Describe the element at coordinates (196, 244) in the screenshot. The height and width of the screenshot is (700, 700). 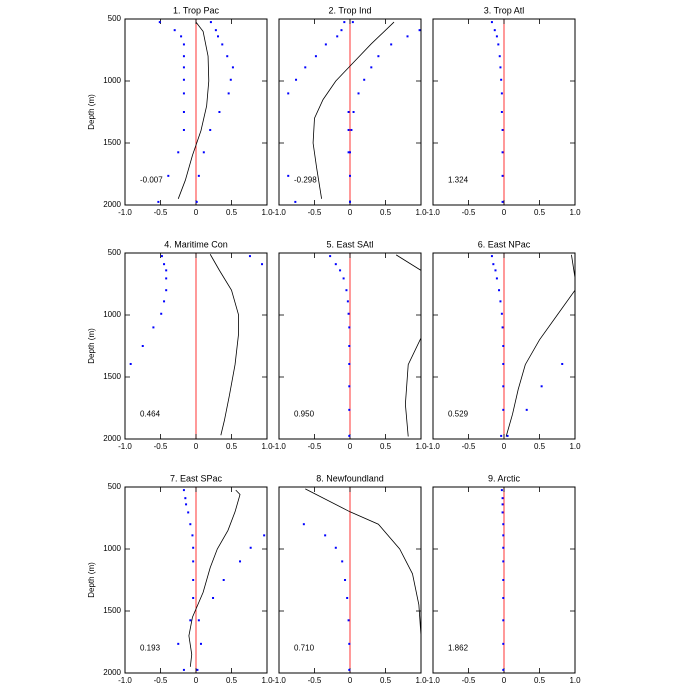
I see `panel-title: 4. Maritime Con` at that location.